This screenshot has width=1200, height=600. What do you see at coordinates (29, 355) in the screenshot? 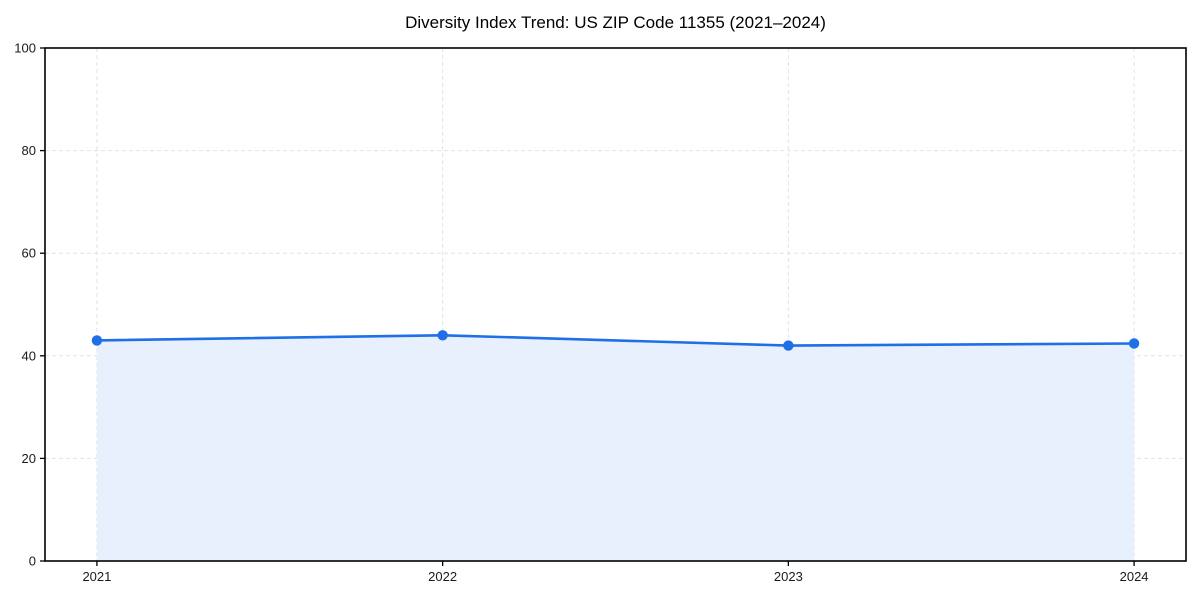
I see `y-tick-label: 40` at bounding box center [29, 355].